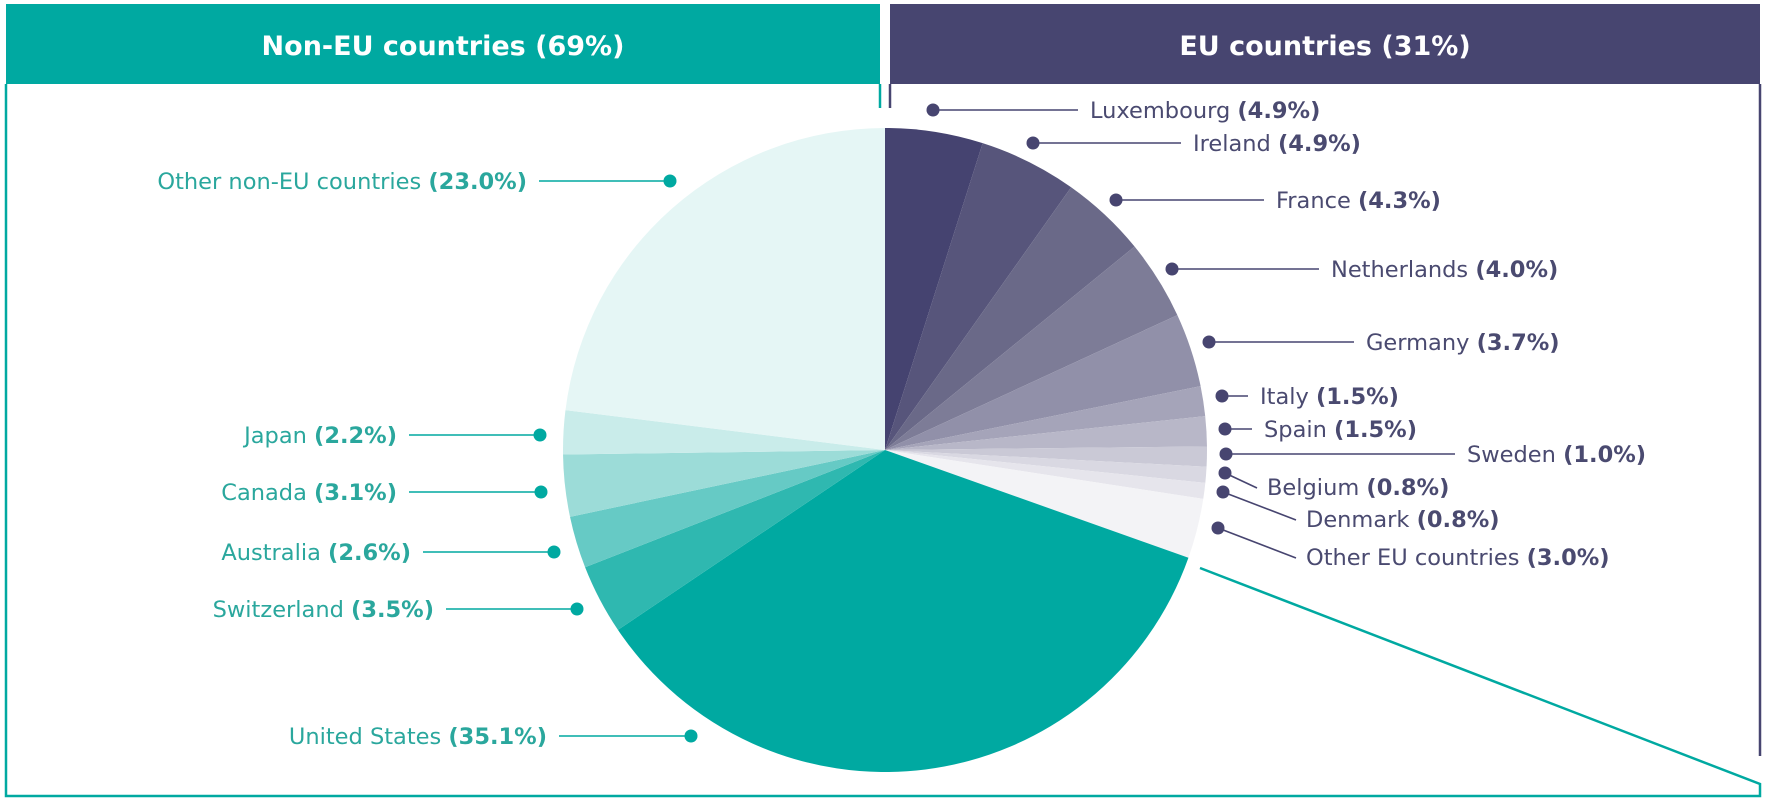  I want to click on slice-label-value: (3.0%), so click(1568, 558).